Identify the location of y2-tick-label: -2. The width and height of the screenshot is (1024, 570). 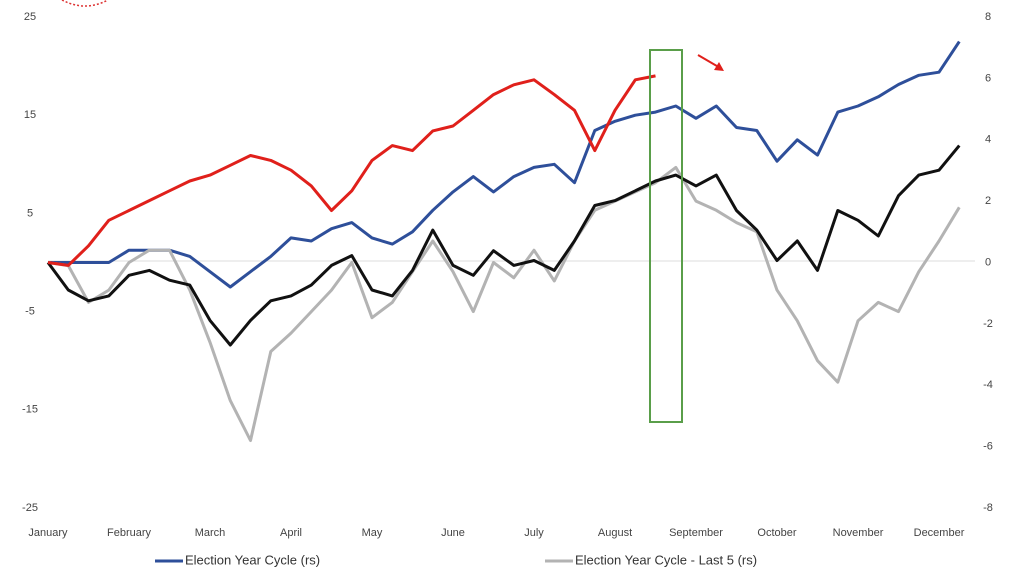
(988, 324).